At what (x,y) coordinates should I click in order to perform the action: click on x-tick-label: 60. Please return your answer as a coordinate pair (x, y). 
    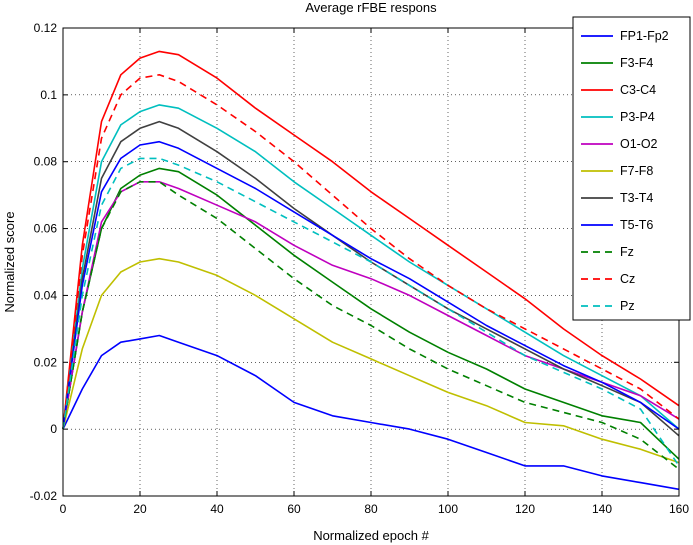
    Looking at the image, I should click on (294, 509).